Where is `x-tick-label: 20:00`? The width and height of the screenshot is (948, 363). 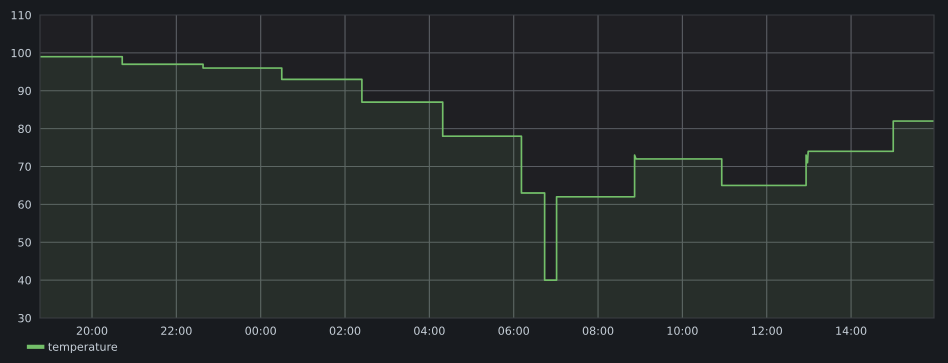 x-tick-label: 20:00 is located at coordinates (92, 330).